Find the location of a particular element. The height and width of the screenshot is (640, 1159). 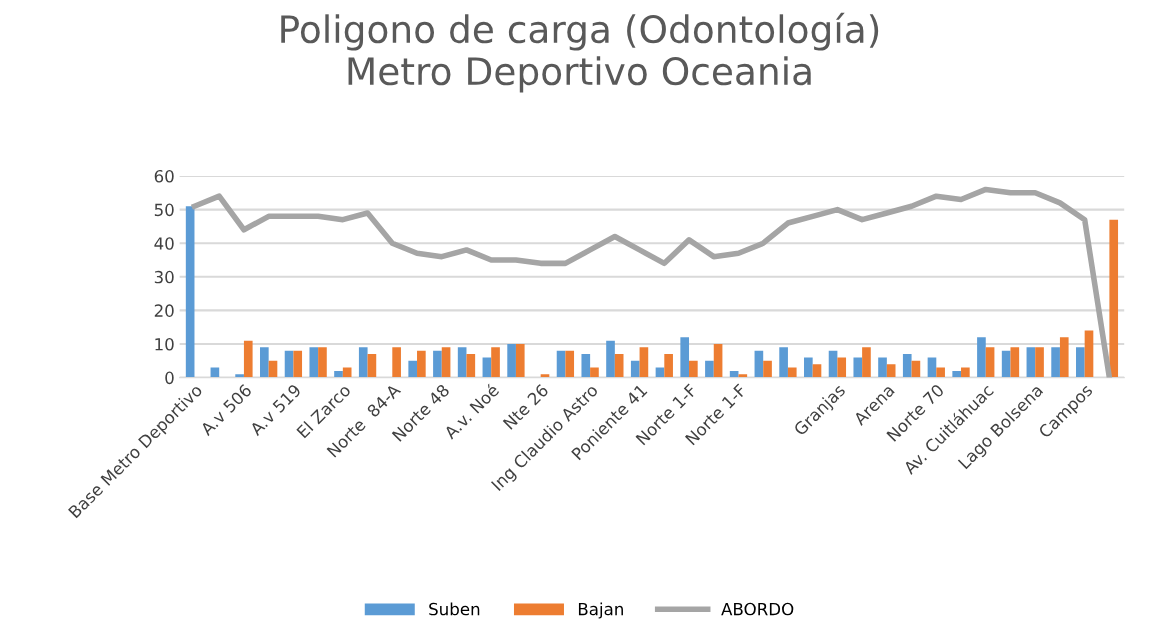

y-tick-label: 30 is located at coordinates (164, 277).